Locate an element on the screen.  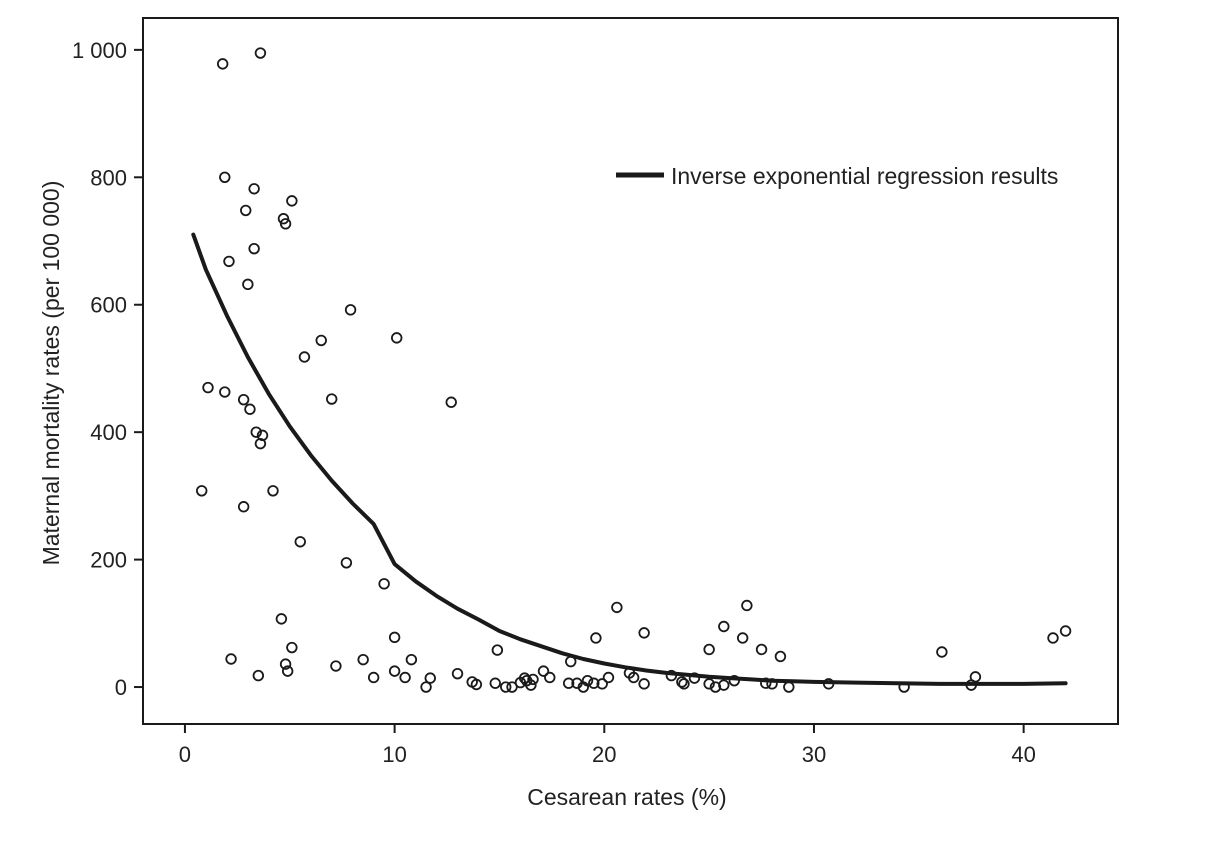
y-tick-label: 200 is located at coordinates (108, 560).